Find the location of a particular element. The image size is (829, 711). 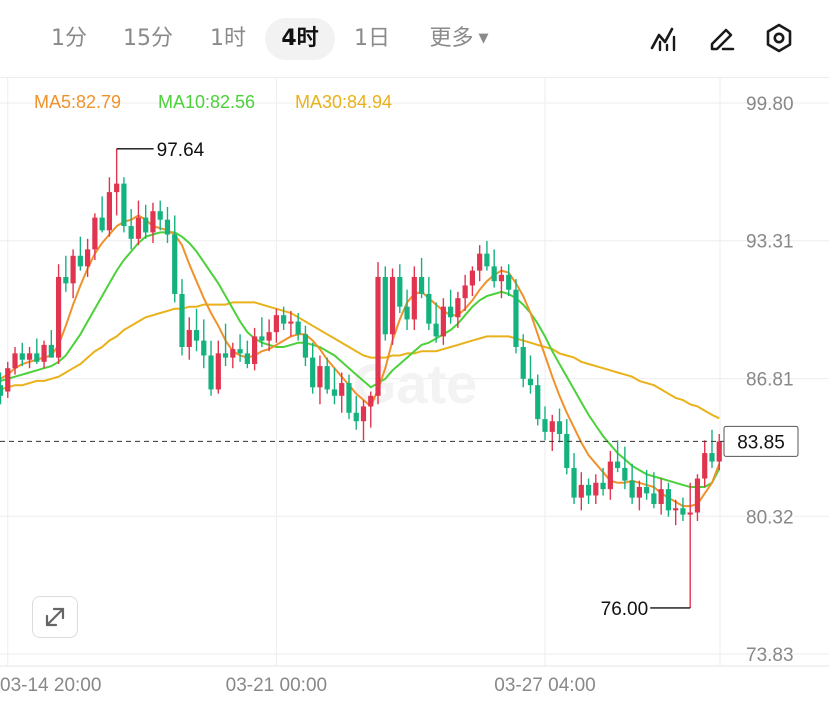

timeframe-toolbar: 1分 15分 1时 4时 1日 更多 ▼ is located at coordinates (414, 39).